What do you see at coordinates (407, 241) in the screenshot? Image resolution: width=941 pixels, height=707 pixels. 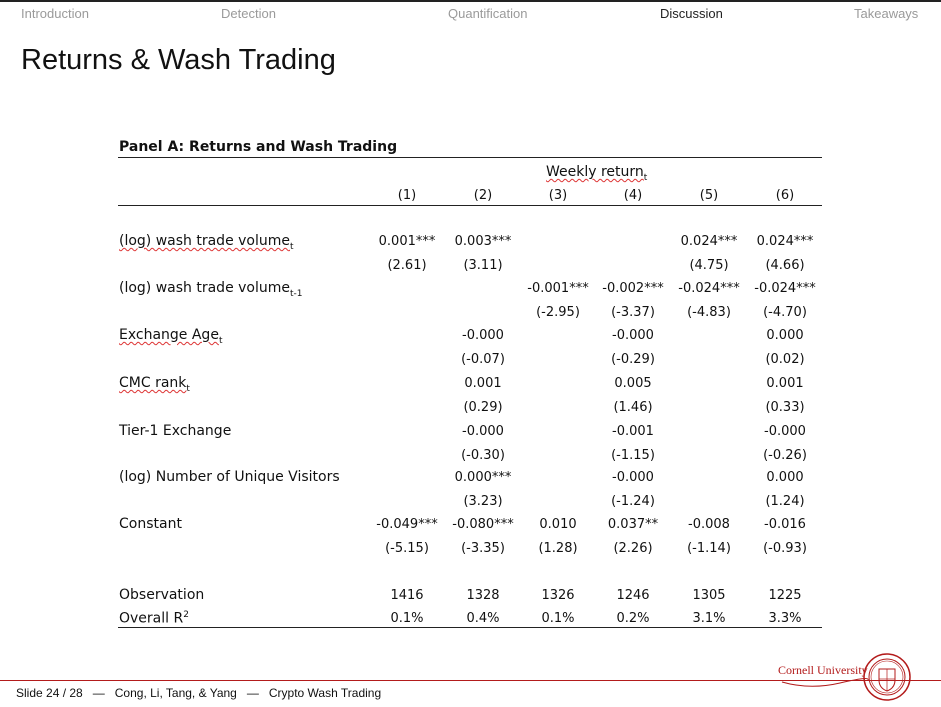 I see `coefficient-cell: 0.001***` at bounding box center [407, 241].